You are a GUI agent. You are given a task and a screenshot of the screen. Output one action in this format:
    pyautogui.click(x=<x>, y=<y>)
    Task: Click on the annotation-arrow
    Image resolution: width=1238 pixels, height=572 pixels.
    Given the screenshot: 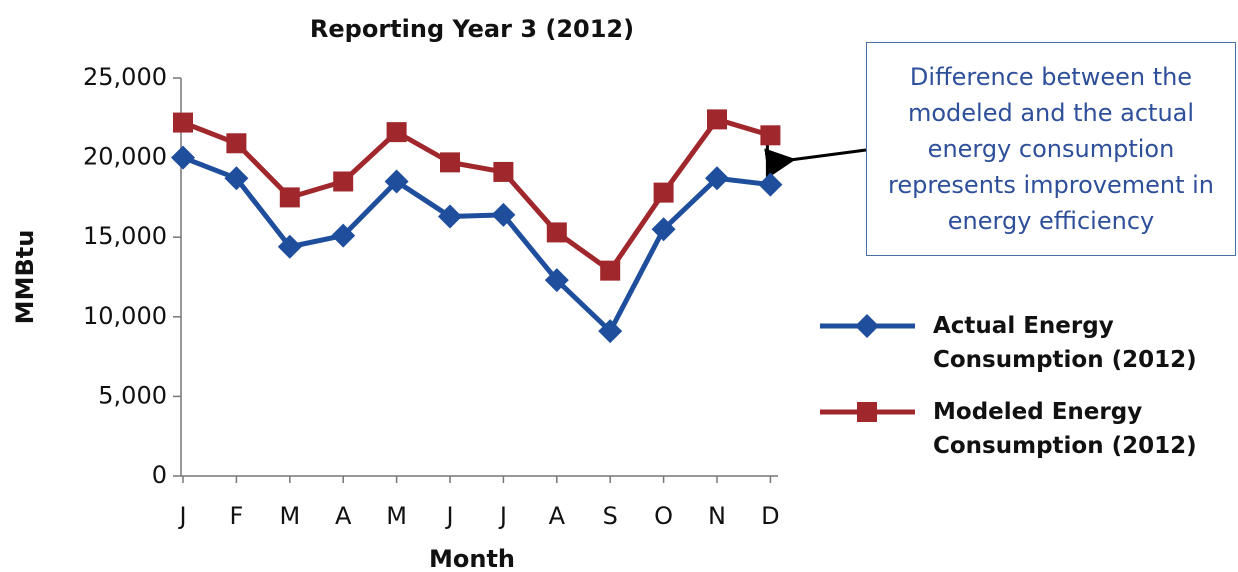 What is the action you would take?
    pyautogui.click(x=815, y=163)
    